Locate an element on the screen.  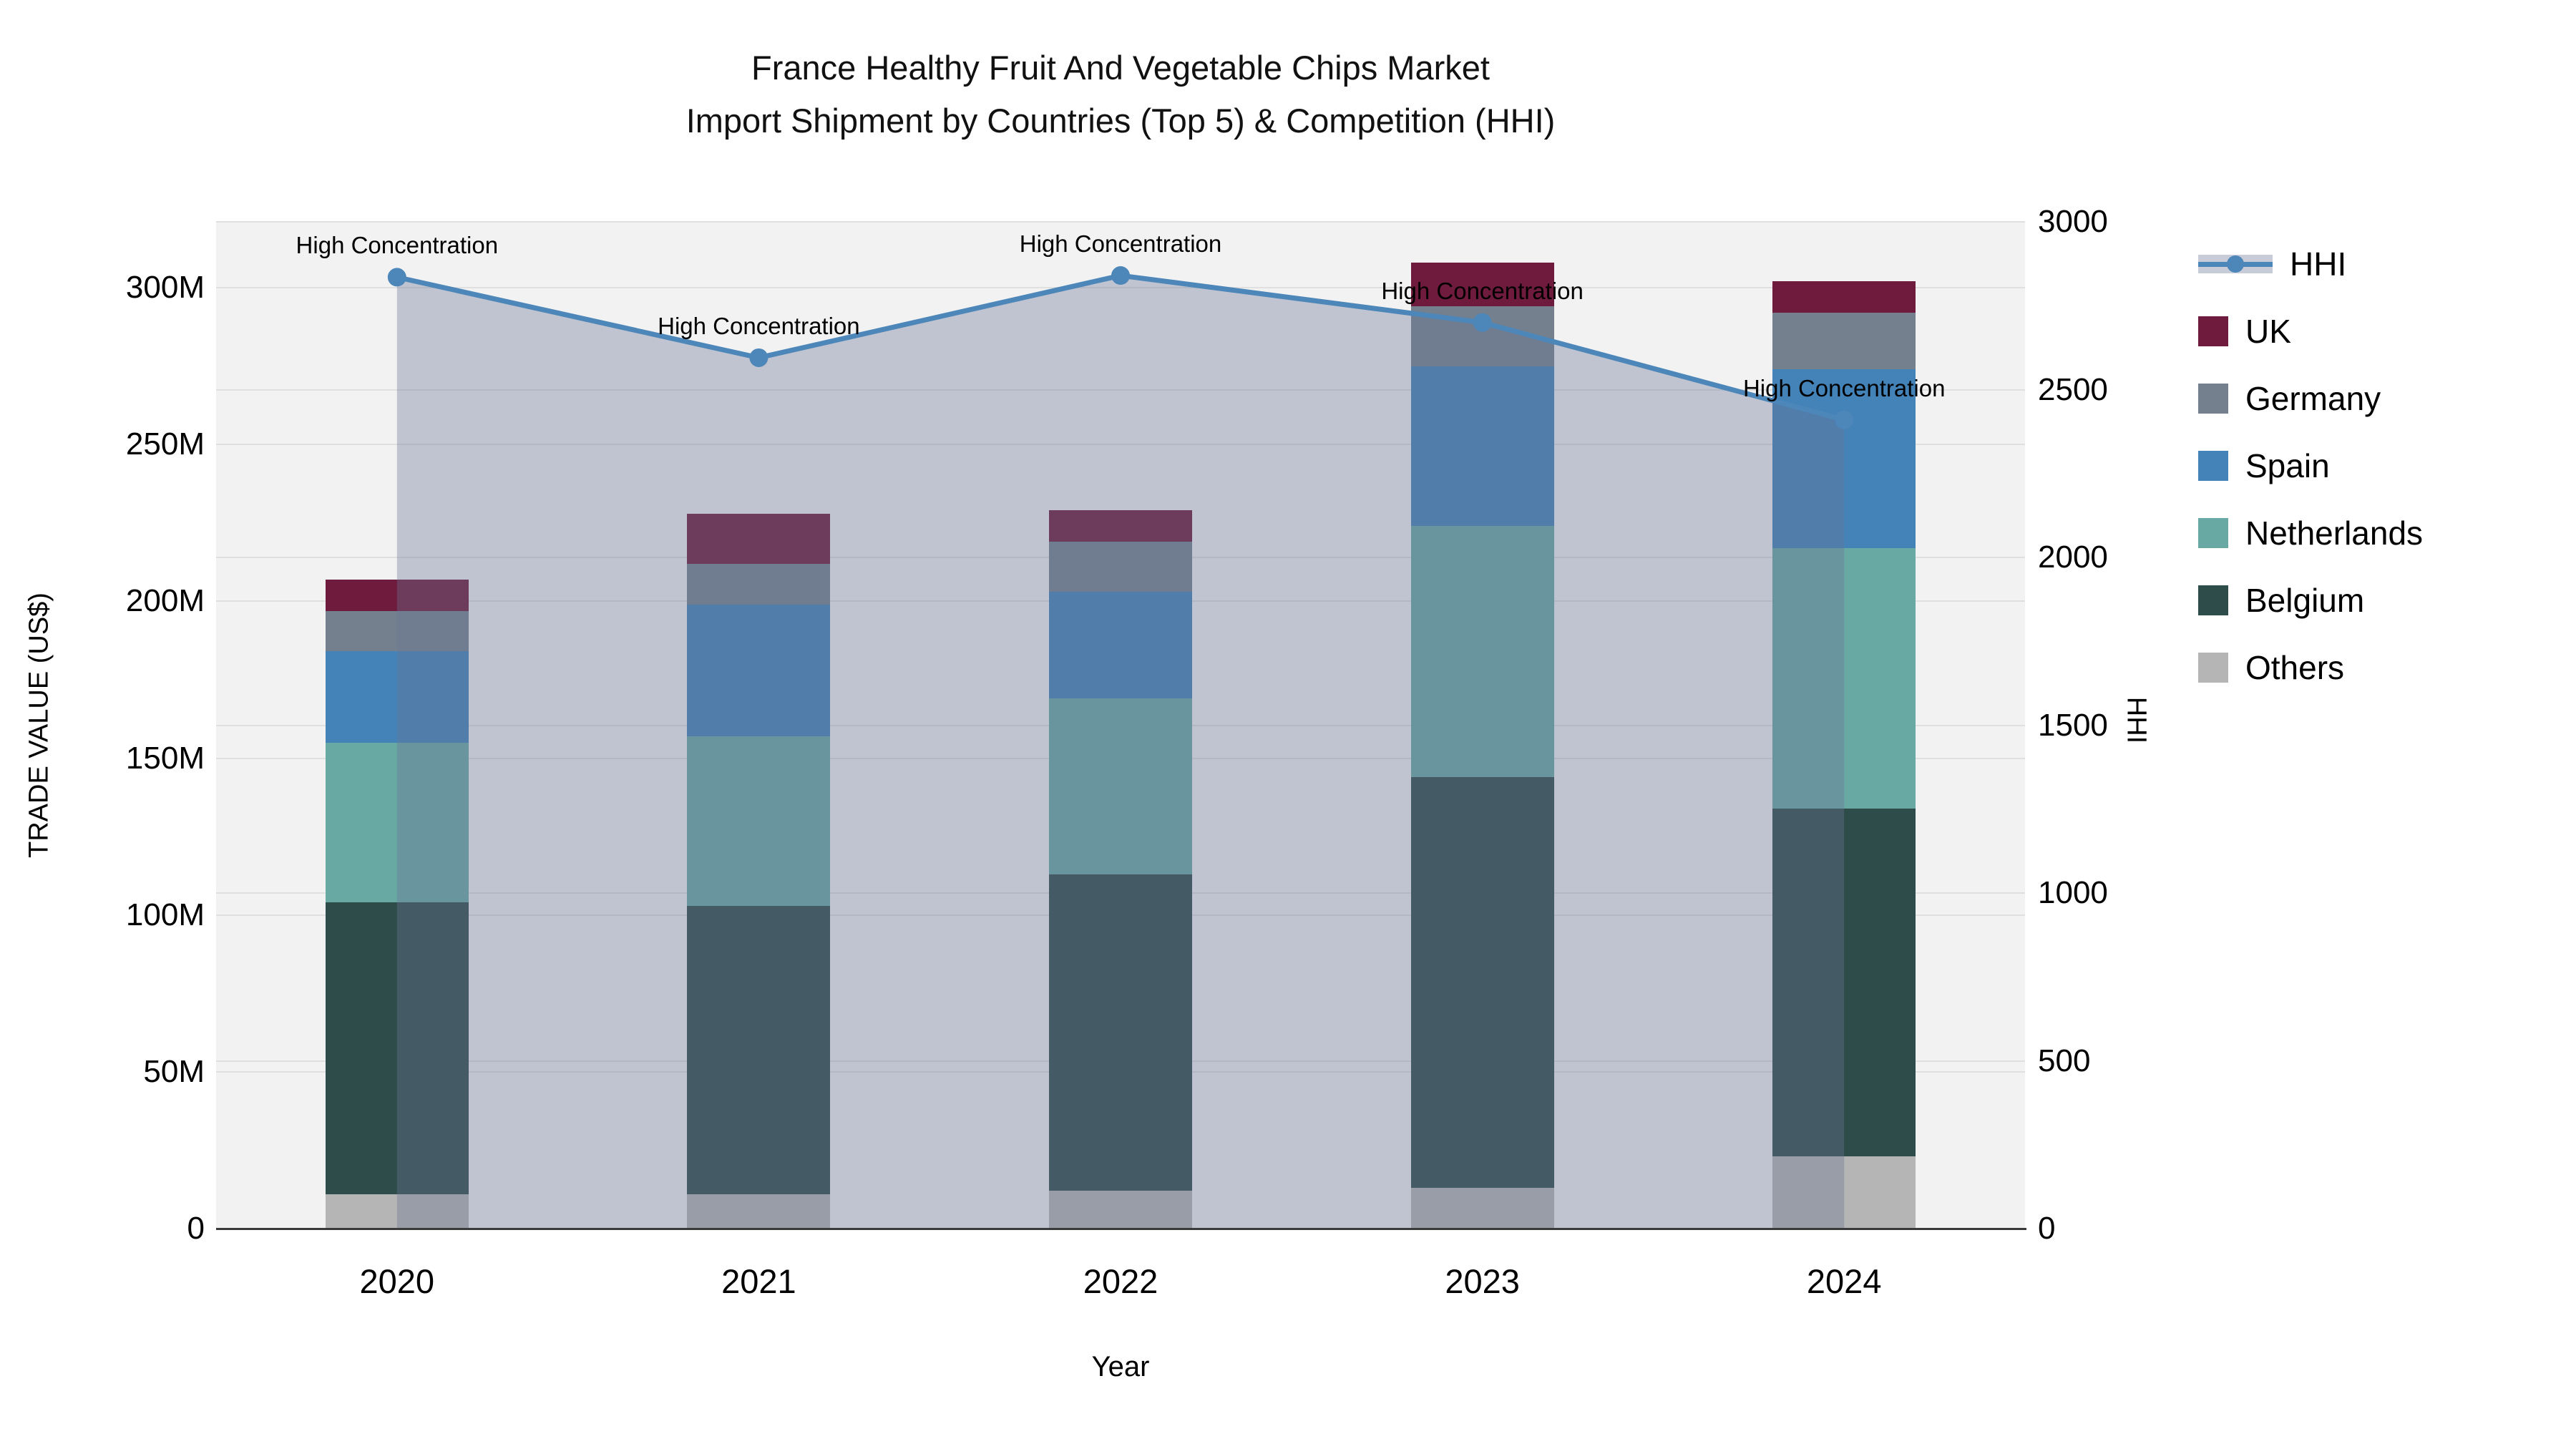
bar-2022-uk is located at coordinates (1120, 526).